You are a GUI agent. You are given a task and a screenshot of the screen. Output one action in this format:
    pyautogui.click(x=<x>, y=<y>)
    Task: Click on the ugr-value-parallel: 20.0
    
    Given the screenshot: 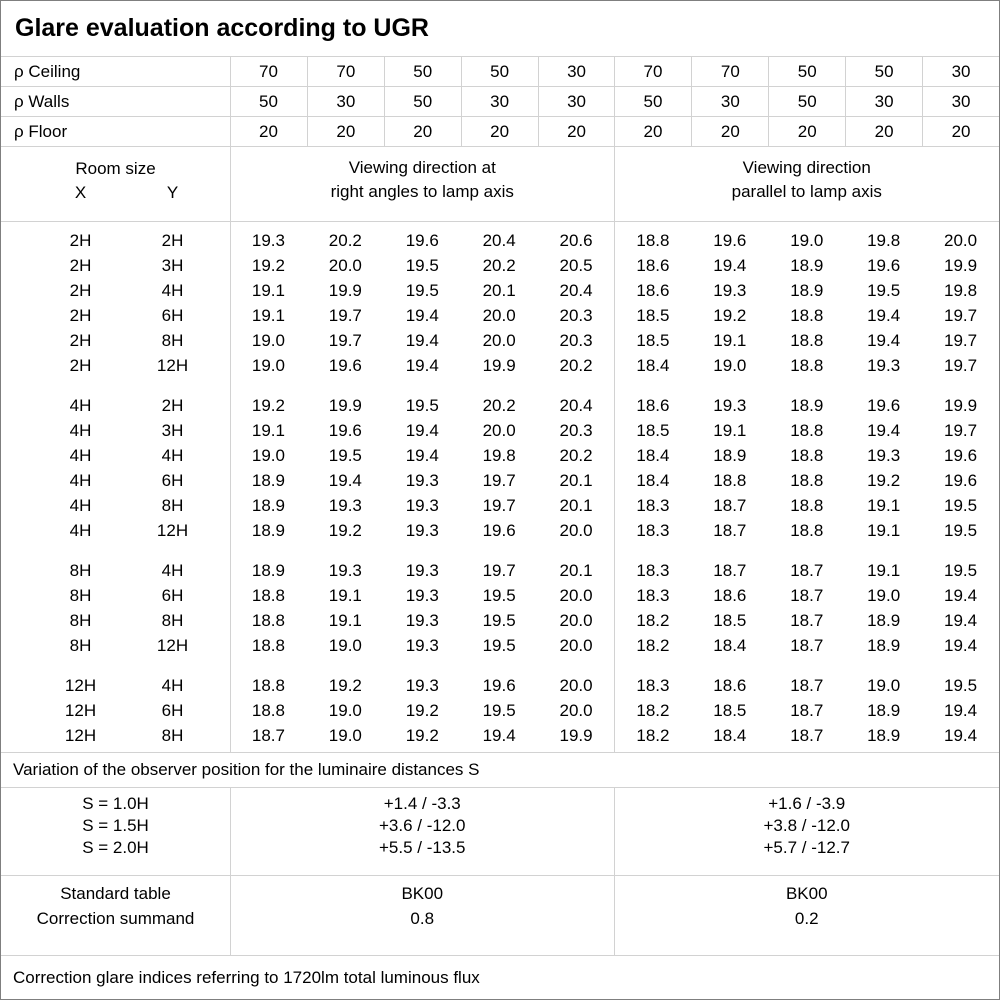 What is the action you would take?
    pyautogui.click(x=961, y=240)
    